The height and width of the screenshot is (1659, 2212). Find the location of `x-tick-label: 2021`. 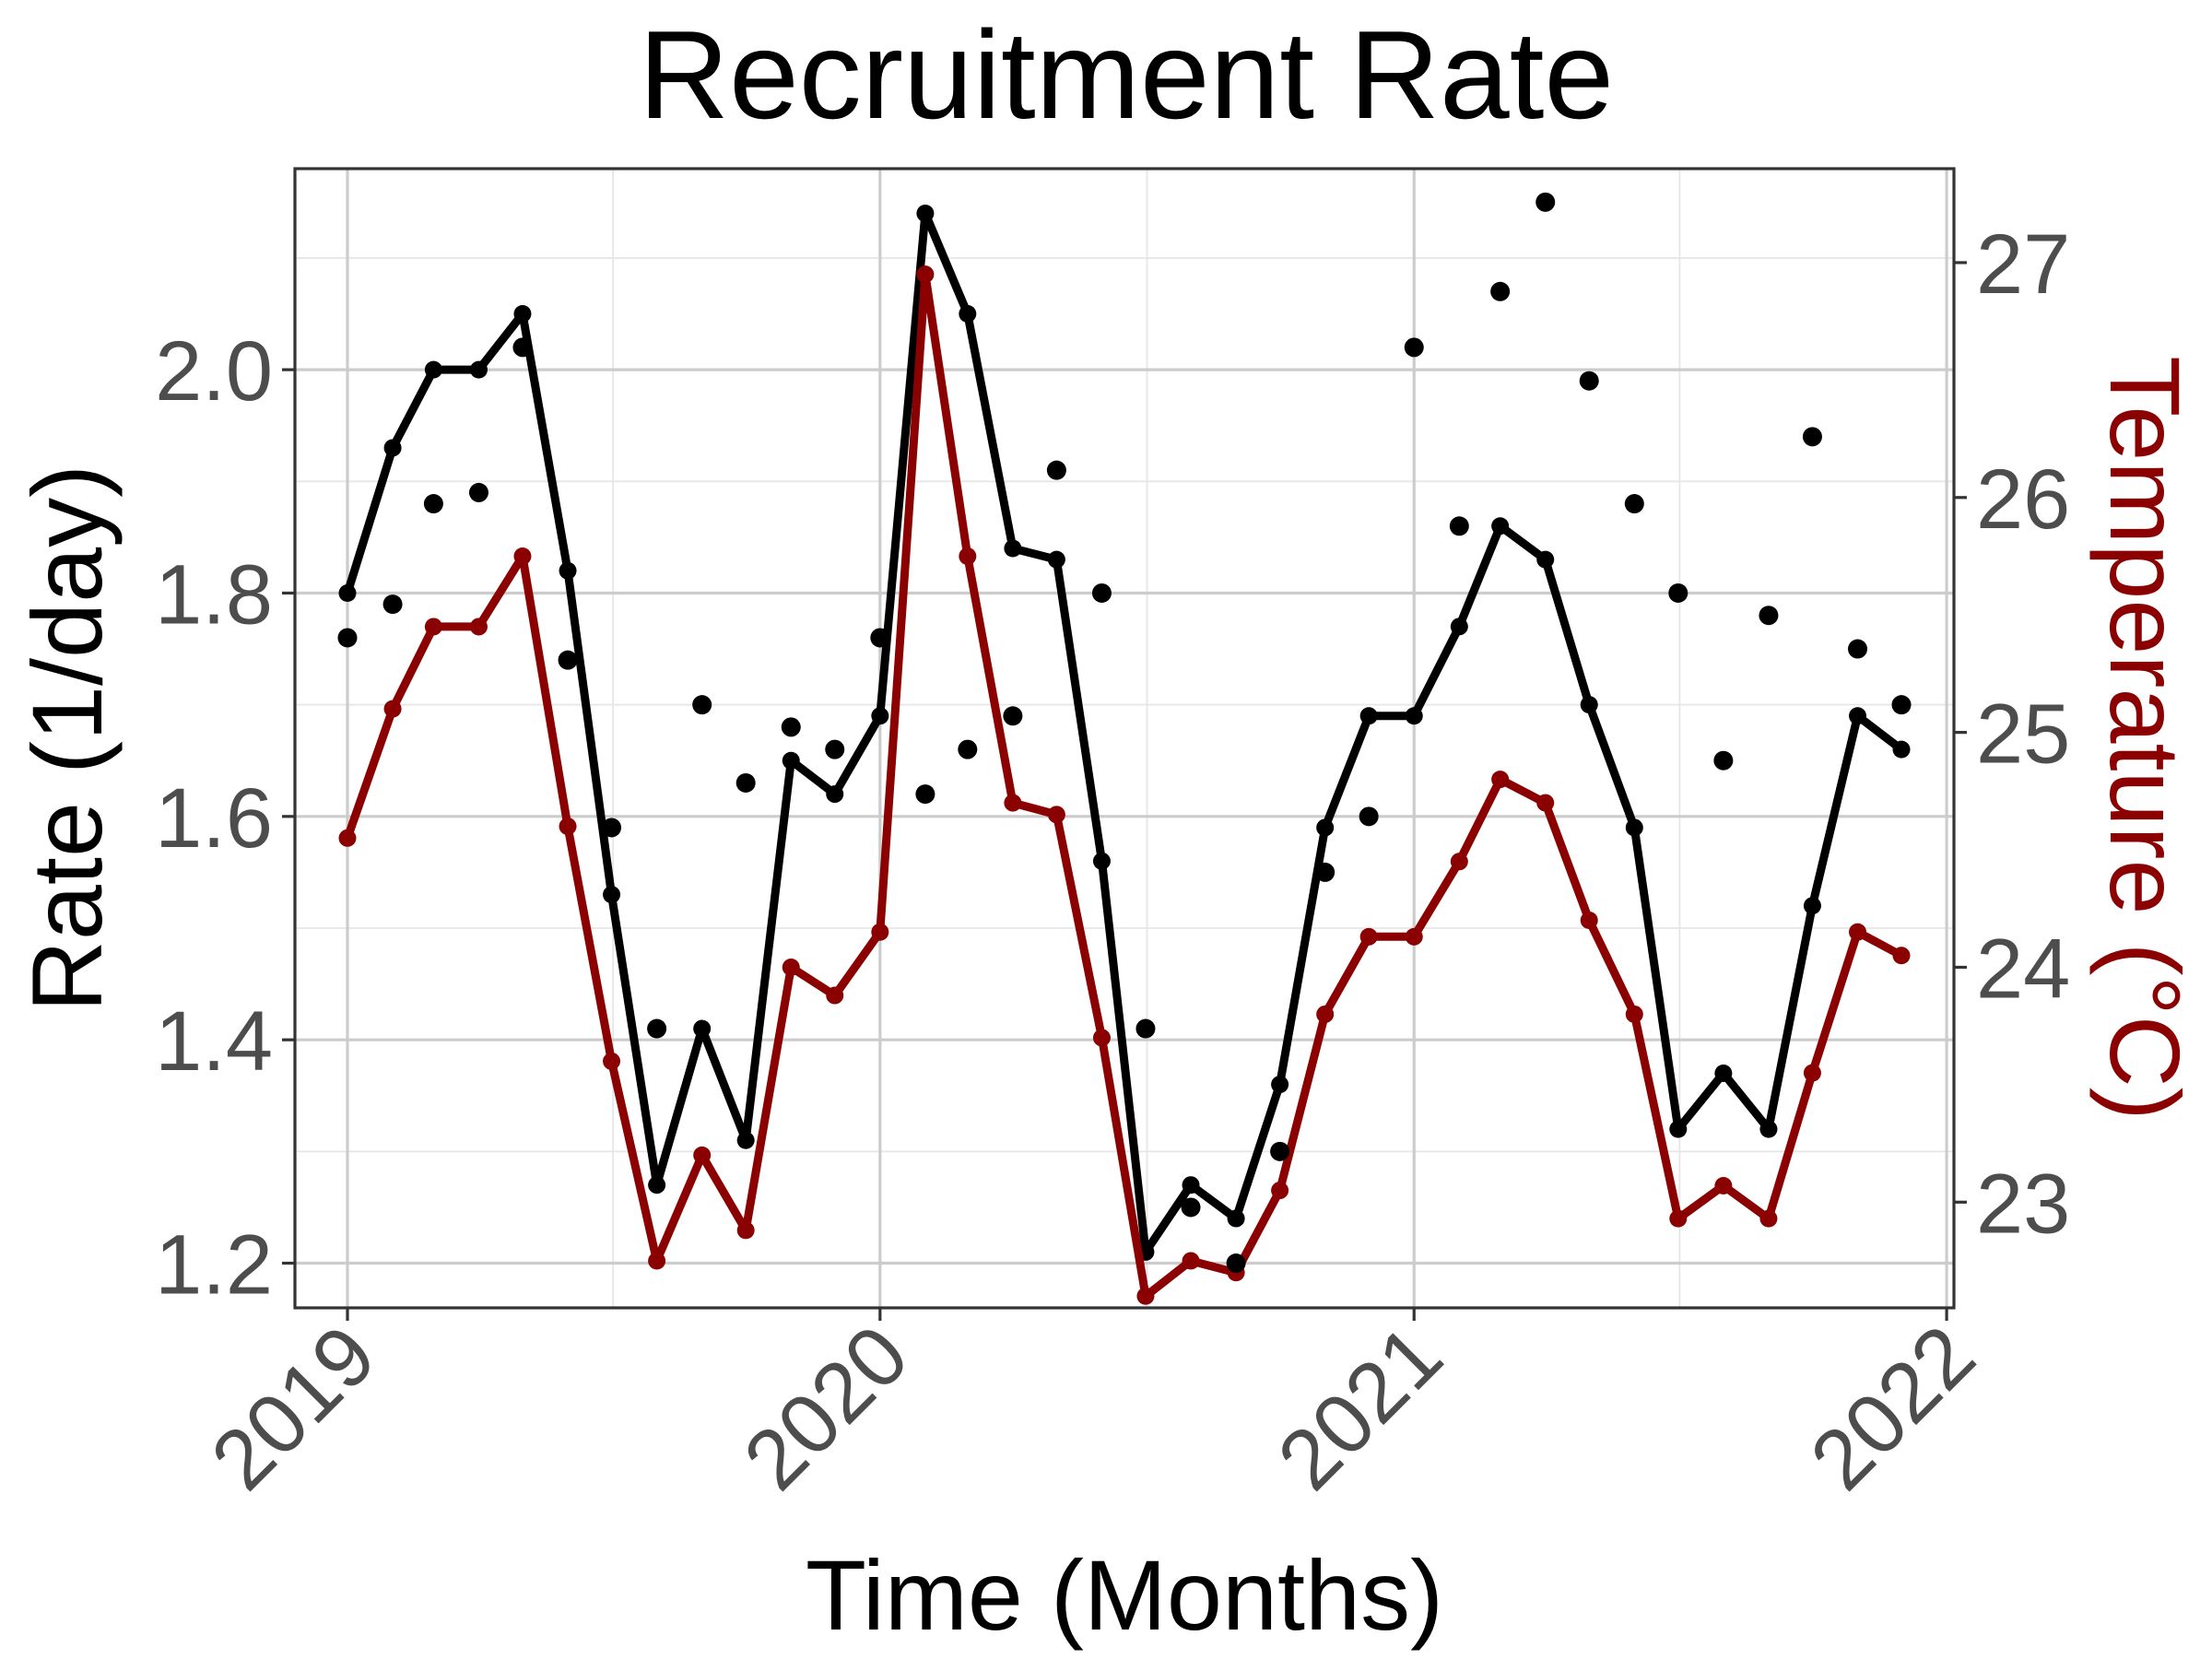

x-tick-label: 2021 is located at coordinates (1361, 1408).